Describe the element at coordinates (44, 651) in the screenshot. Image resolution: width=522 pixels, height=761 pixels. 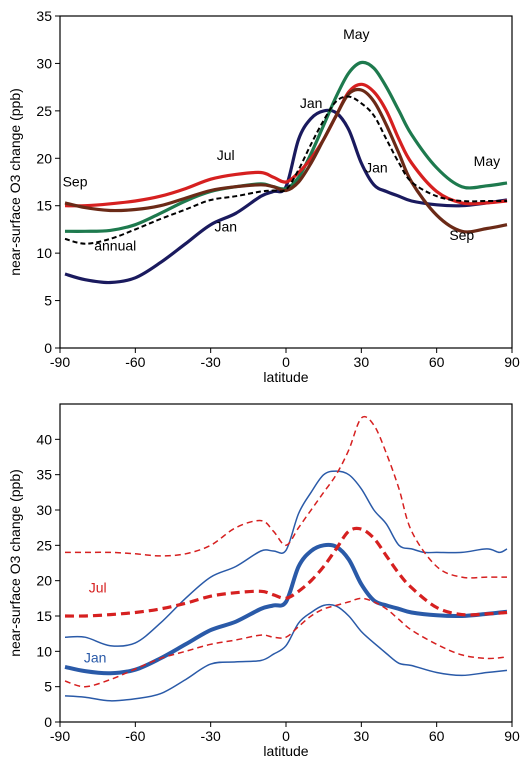
I see `bottom-chart-y-tick-label: 10` at that location.